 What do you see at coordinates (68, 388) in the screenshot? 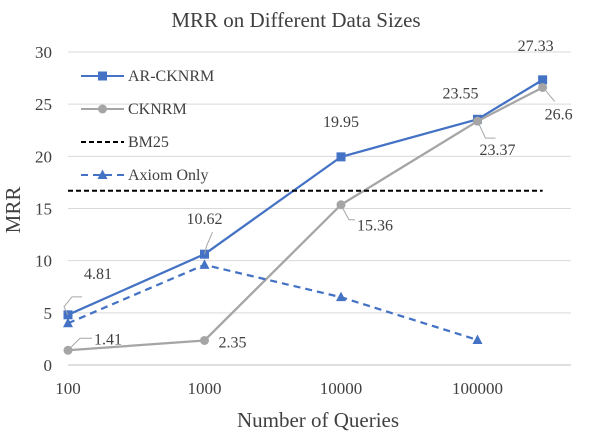
I see `x-tick-label: 100` at bounding box center [68, 388].